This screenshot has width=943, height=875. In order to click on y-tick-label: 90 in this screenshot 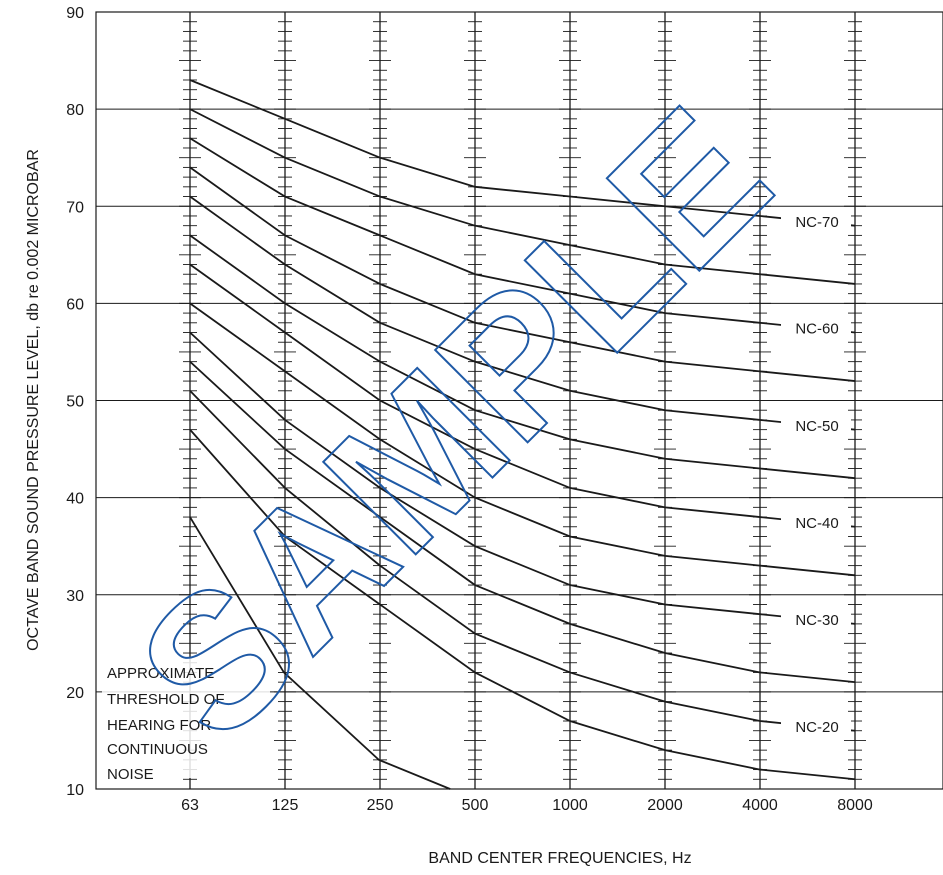, I will do `click(75, 13)`.